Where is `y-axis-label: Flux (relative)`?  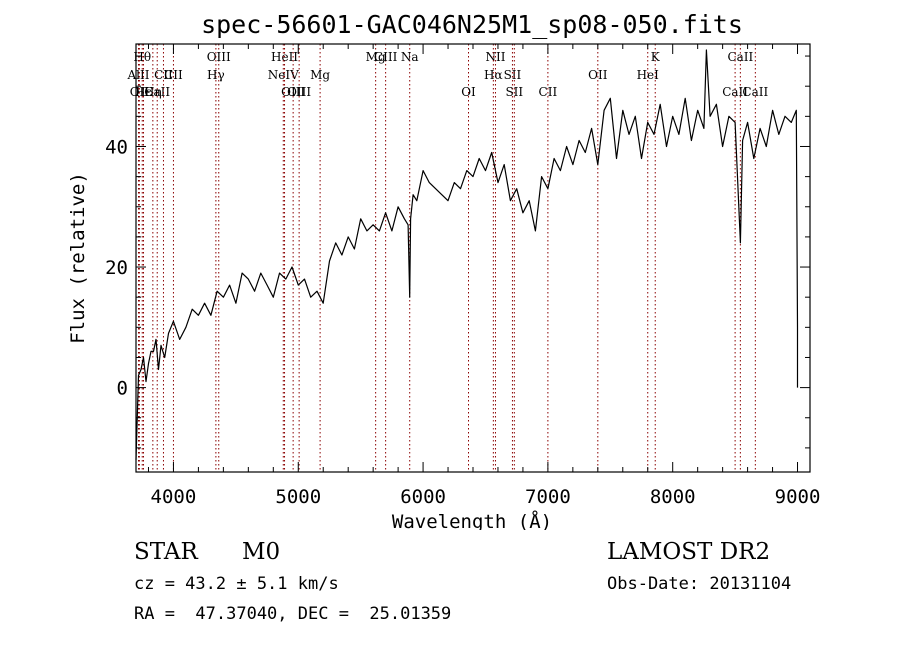
y-axis-label: Flux (relative) is located at coordinates (78, 258).